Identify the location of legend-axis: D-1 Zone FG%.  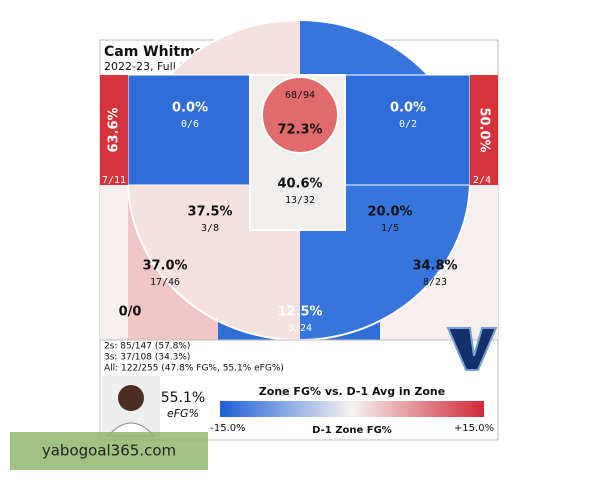
(352, 430).